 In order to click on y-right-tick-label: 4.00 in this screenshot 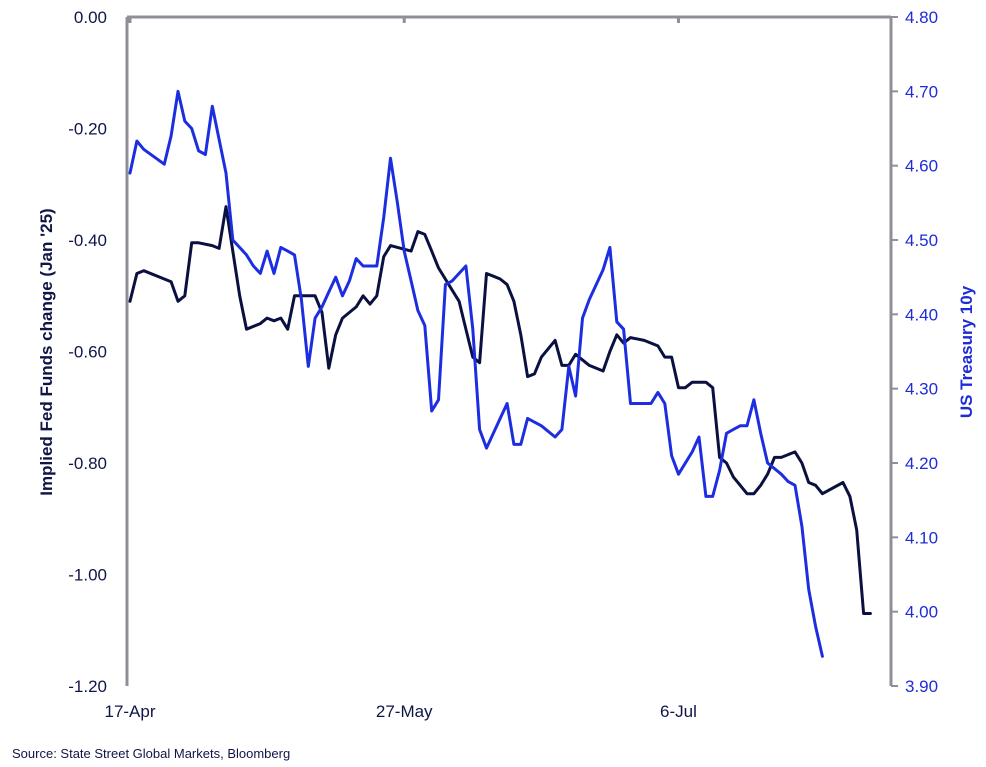, I will do `click(921, 612)`.